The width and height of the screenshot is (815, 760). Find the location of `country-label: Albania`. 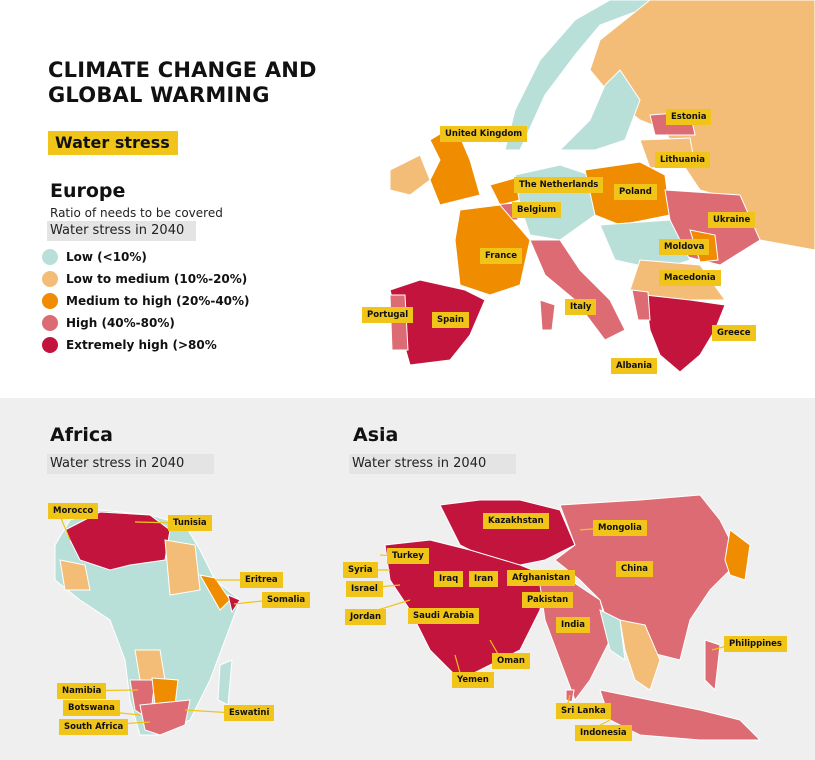

country-label: Albania is located at coordinates (634, 366).